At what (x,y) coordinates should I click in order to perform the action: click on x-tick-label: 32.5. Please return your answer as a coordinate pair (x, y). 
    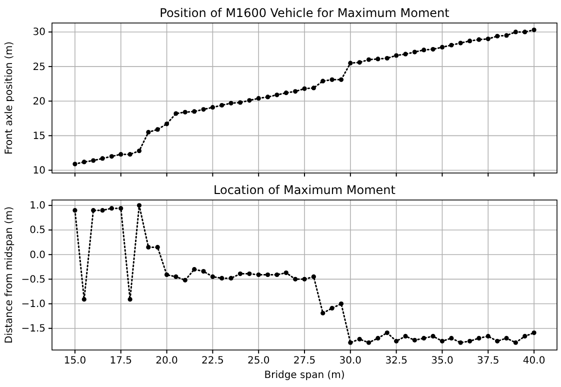
    Looking at the image, I should click on (396, 361).